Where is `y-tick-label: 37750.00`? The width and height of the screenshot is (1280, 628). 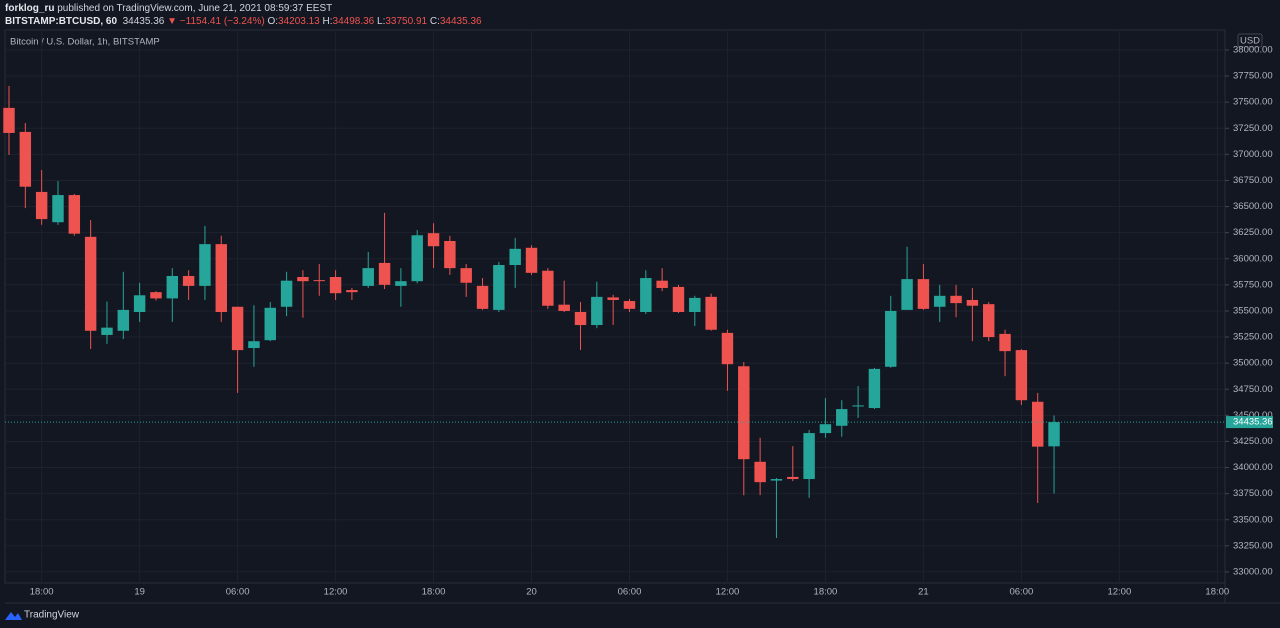 y-tick-label: 37750.00 is located at coordinates (1253, 76).